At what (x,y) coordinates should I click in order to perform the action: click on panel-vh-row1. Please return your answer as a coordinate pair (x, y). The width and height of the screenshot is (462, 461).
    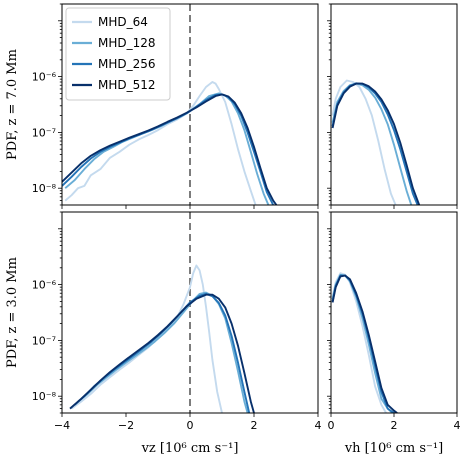
    Looking at the image, I should click on (392, 106).